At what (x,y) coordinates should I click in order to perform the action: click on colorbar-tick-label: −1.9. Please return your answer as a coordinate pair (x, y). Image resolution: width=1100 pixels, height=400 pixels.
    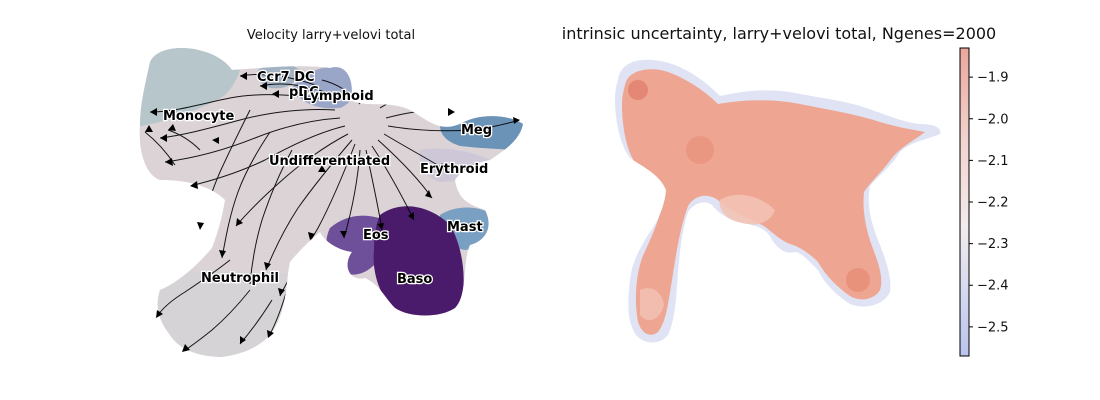
    Looking at the image, I should click on (993, 78).